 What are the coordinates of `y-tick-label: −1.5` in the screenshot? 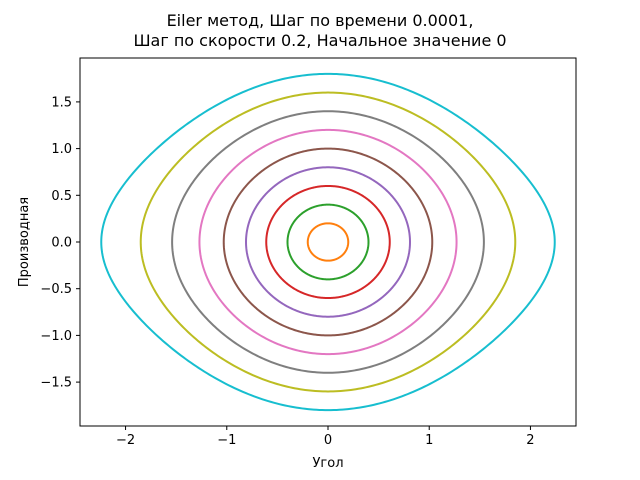 It's located at (56, 383).